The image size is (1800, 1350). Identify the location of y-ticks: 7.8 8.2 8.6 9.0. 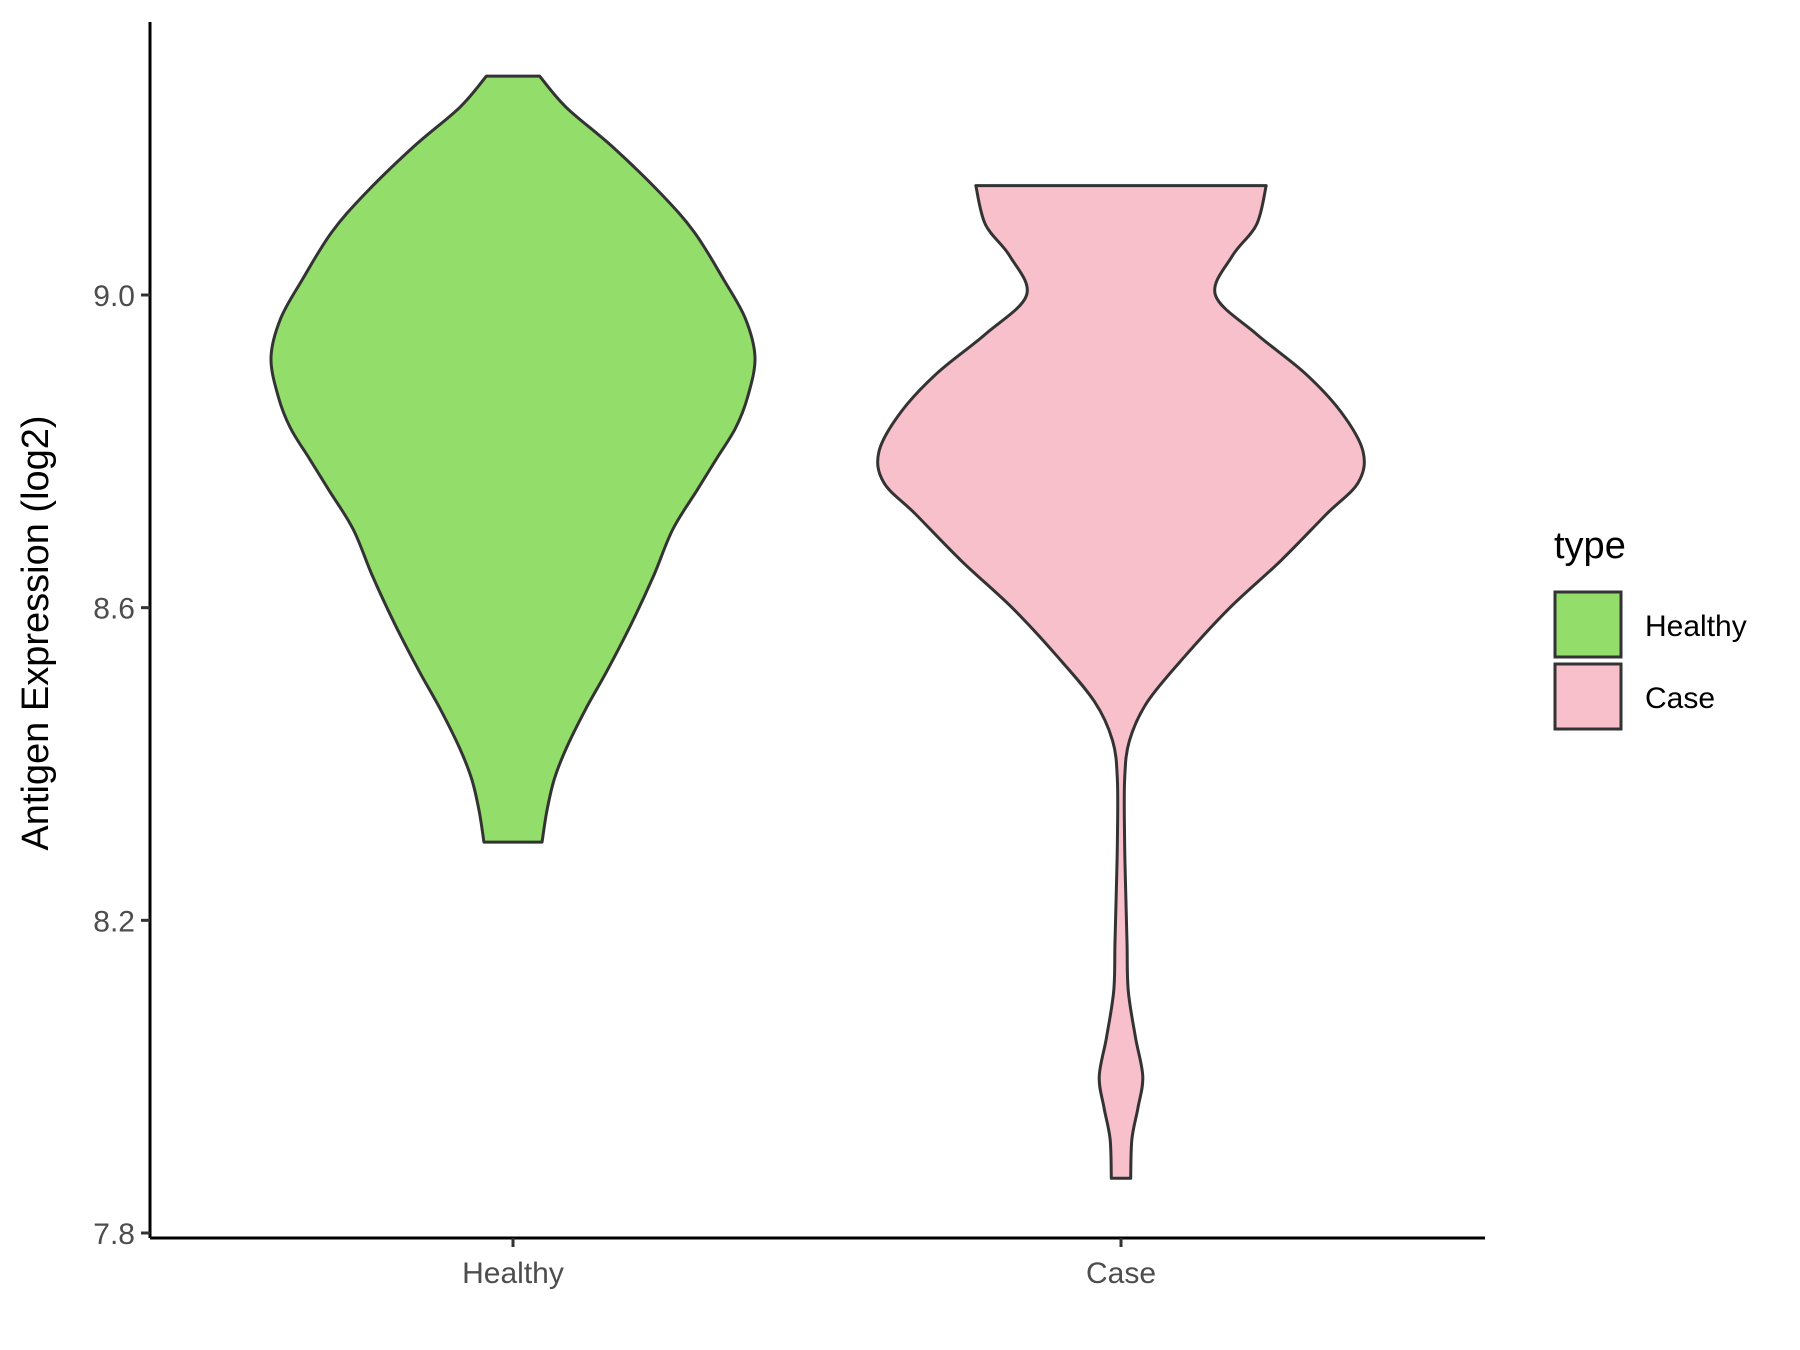
(121, 765).